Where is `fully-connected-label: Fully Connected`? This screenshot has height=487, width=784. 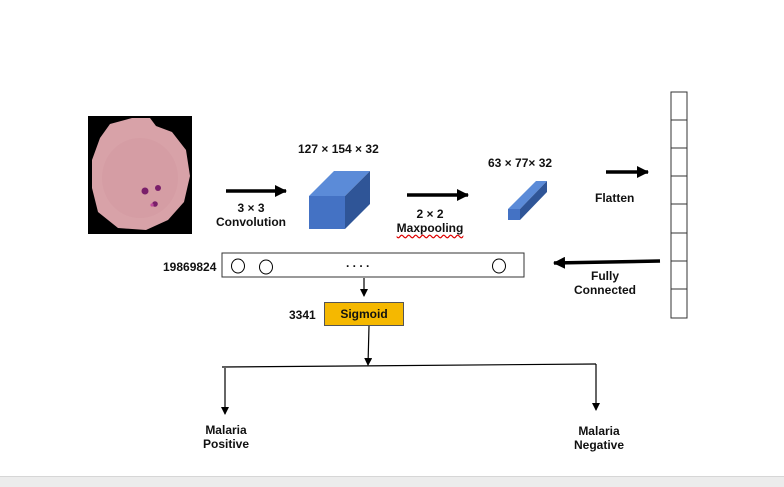
fully-connected-label: Fully Connected is located at coordinates (605, 283).